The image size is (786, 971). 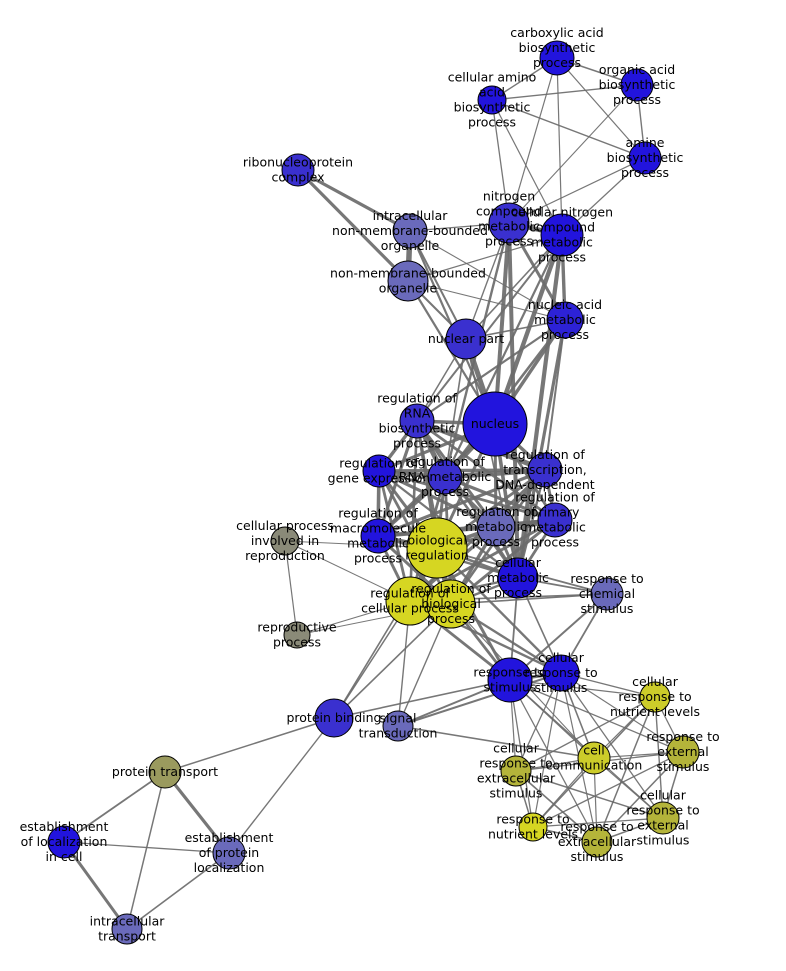 I want to click on graph-node-ribonucleoprotein-complex, so click(x=298, y=170).